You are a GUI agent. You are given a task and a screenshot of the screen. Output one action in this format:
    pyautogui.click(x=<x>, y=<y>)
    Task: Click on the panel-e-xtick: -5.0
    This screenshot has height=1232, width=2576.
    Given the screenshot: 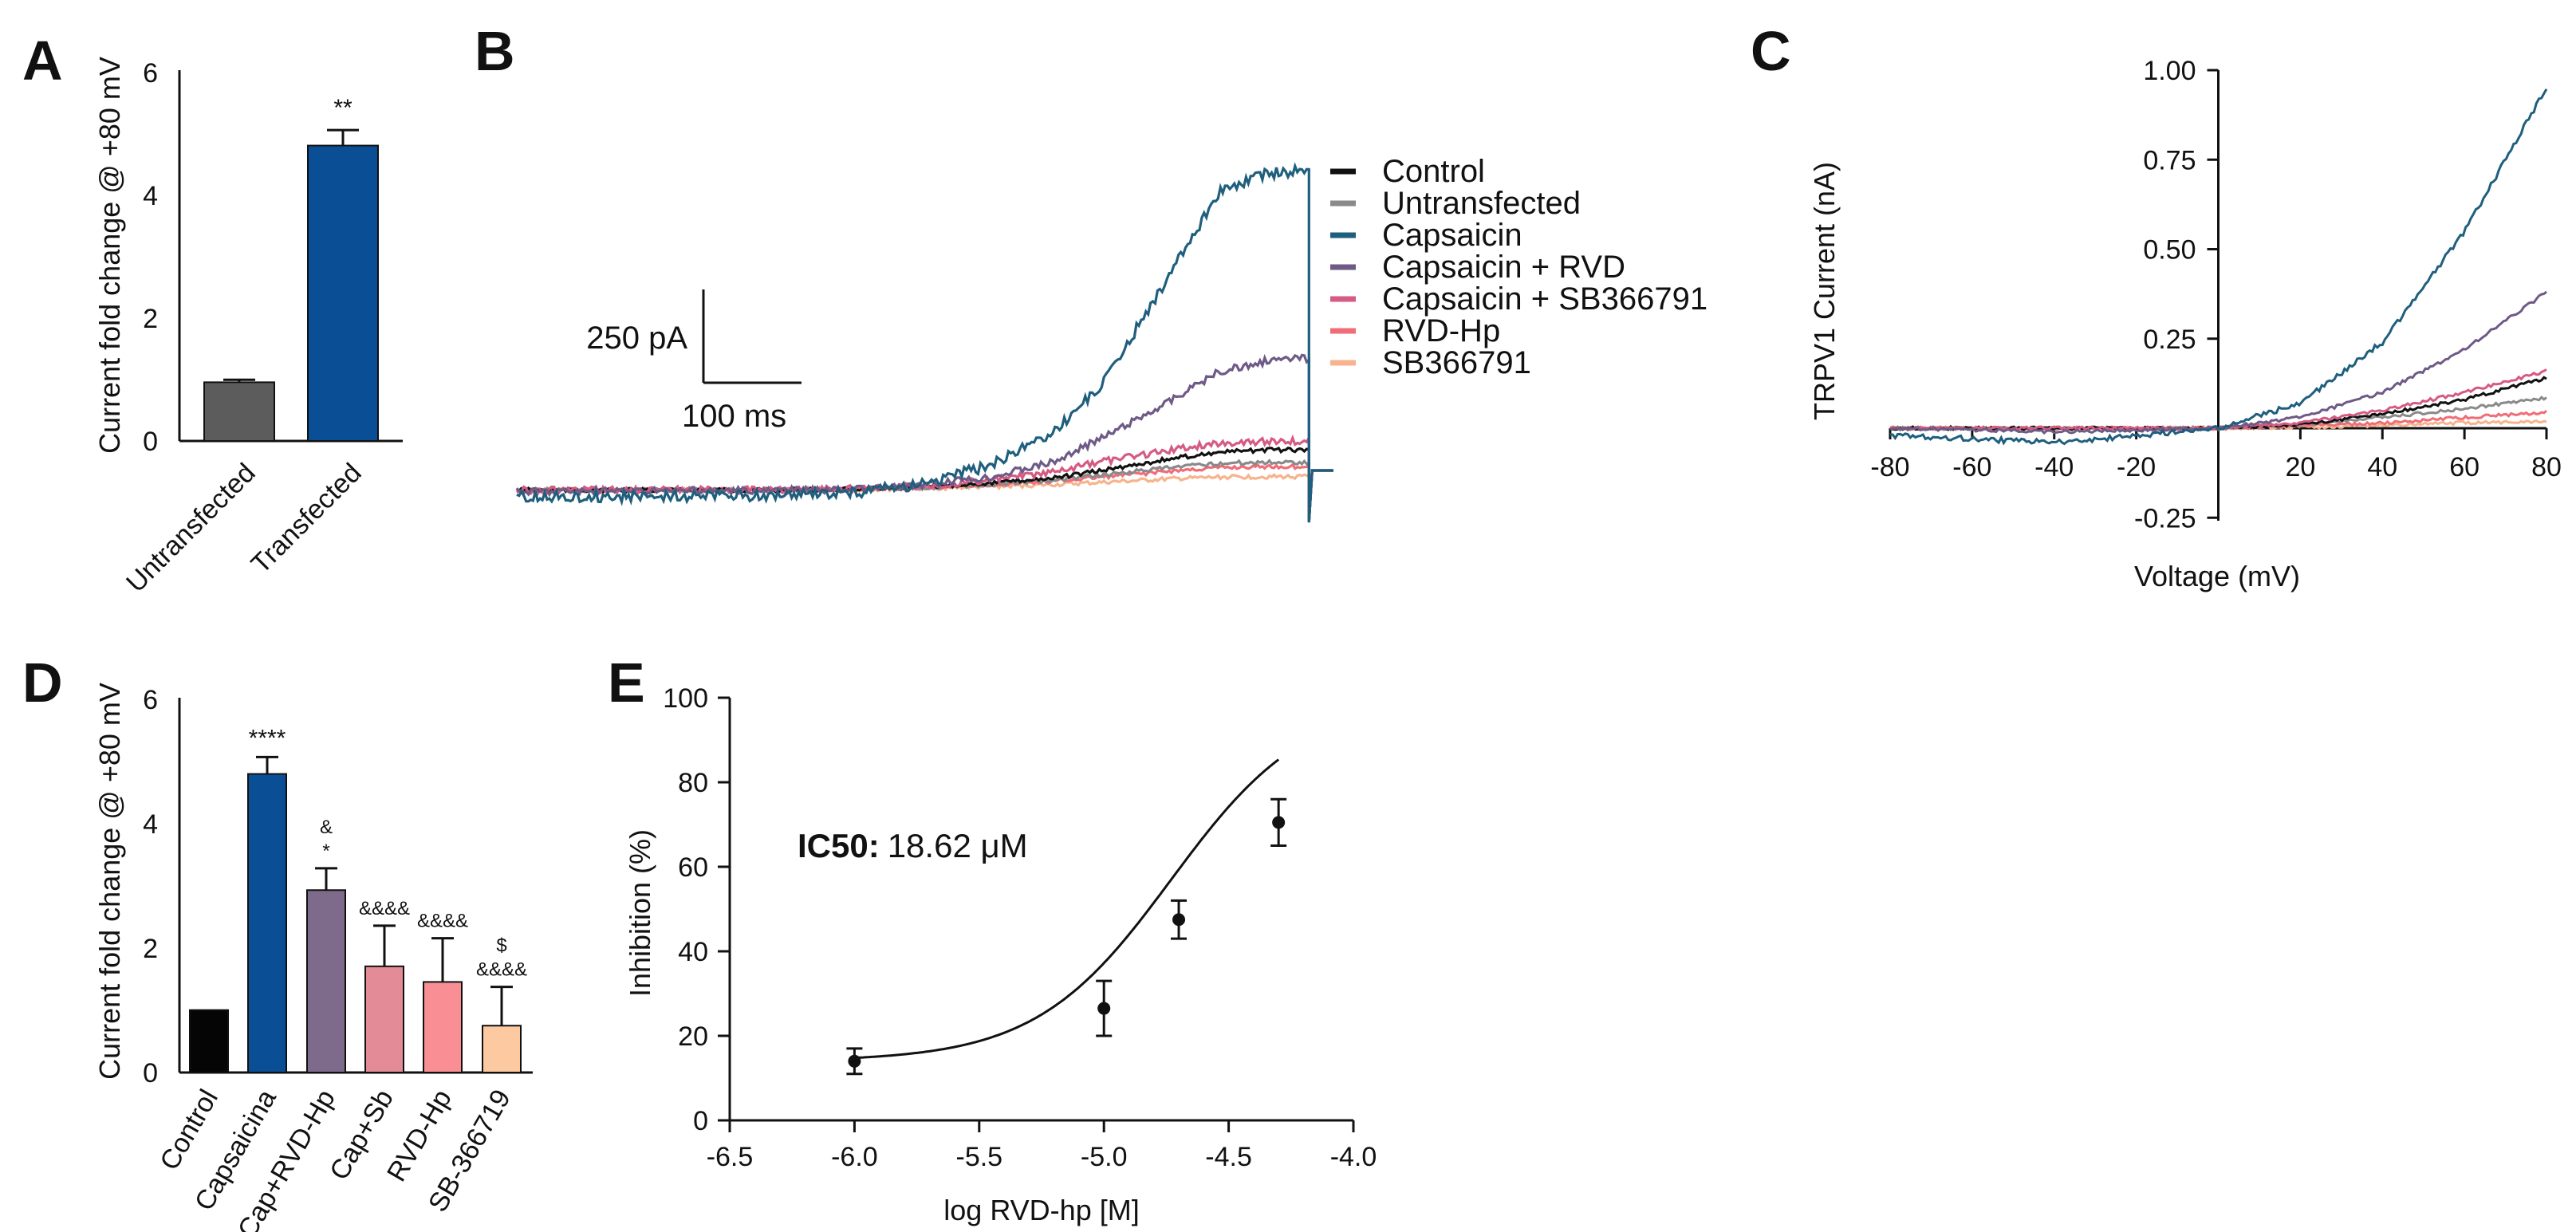 What is the action you would take?
    pyautogui.click(x=1104, y=1157)
    